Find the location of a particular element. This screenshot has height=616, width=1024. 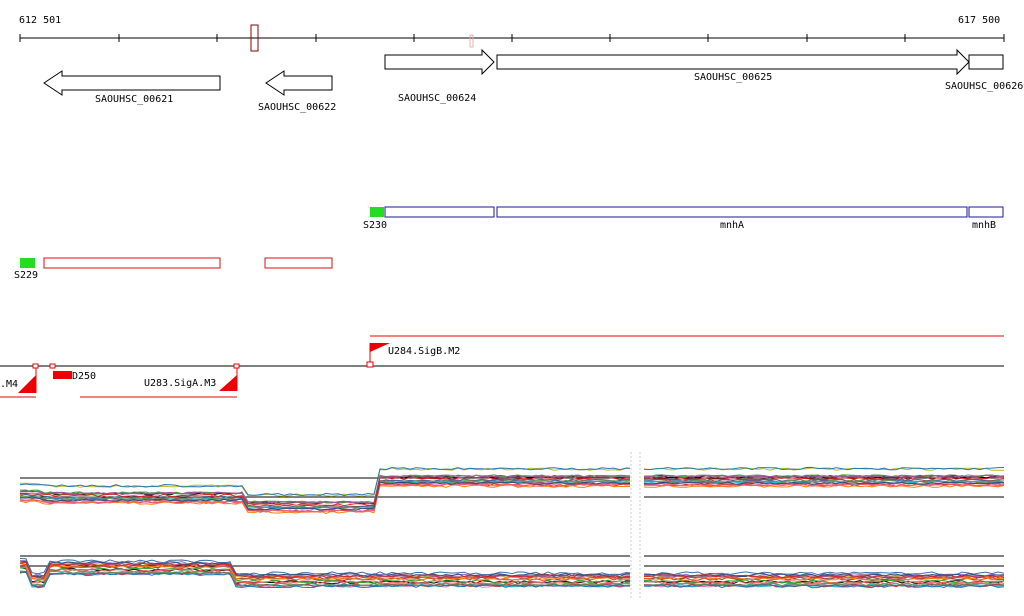

segment-marker-s229 is located at coordinates (27, 263).